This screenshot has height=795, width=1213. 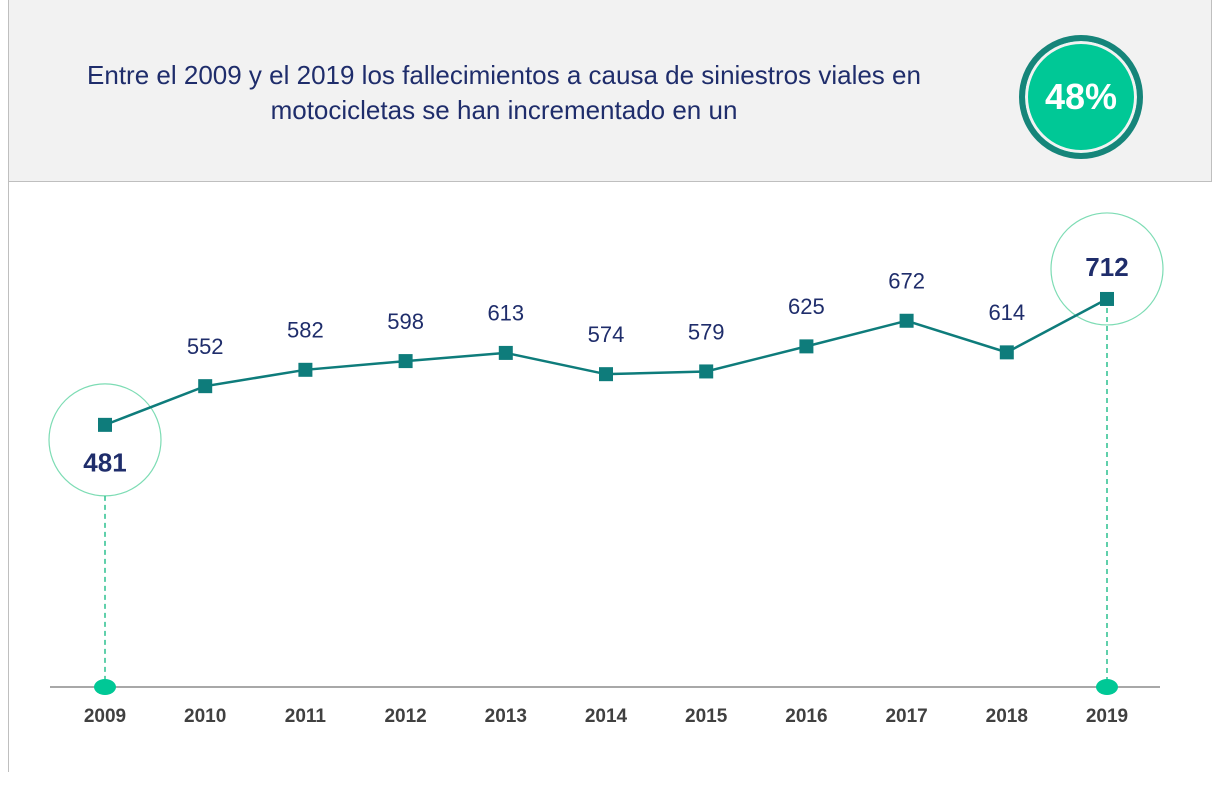 I want to click on x-tick-label: 2011, so click(x=306, y=716).